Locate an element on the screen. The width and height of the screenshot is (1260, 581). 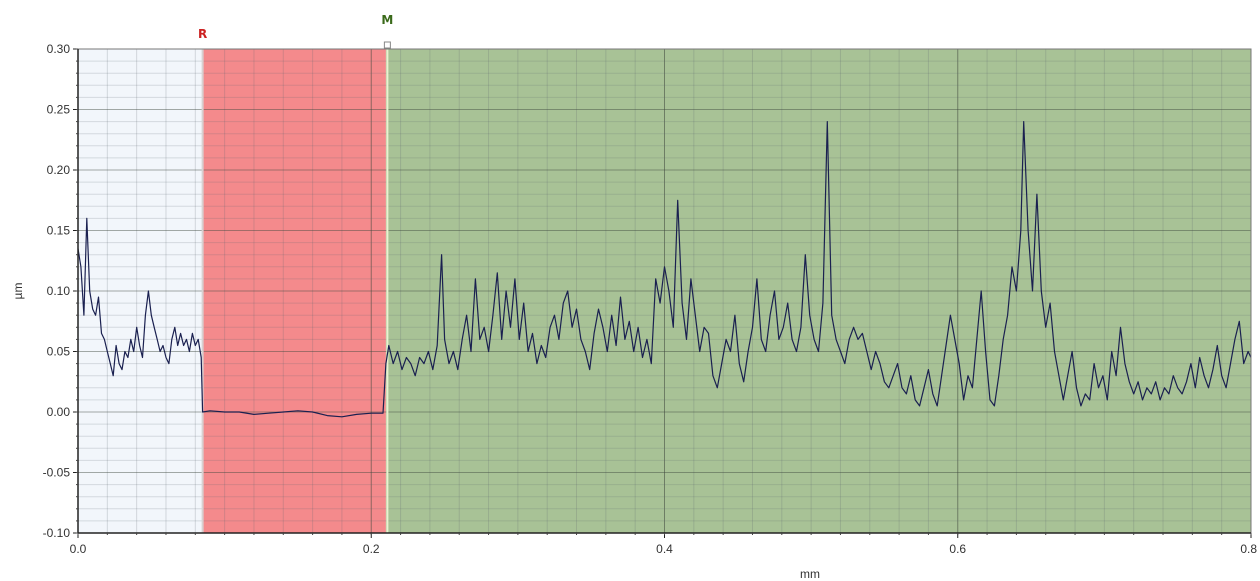
markers-layer: RM is located at coordinates (295, 273).